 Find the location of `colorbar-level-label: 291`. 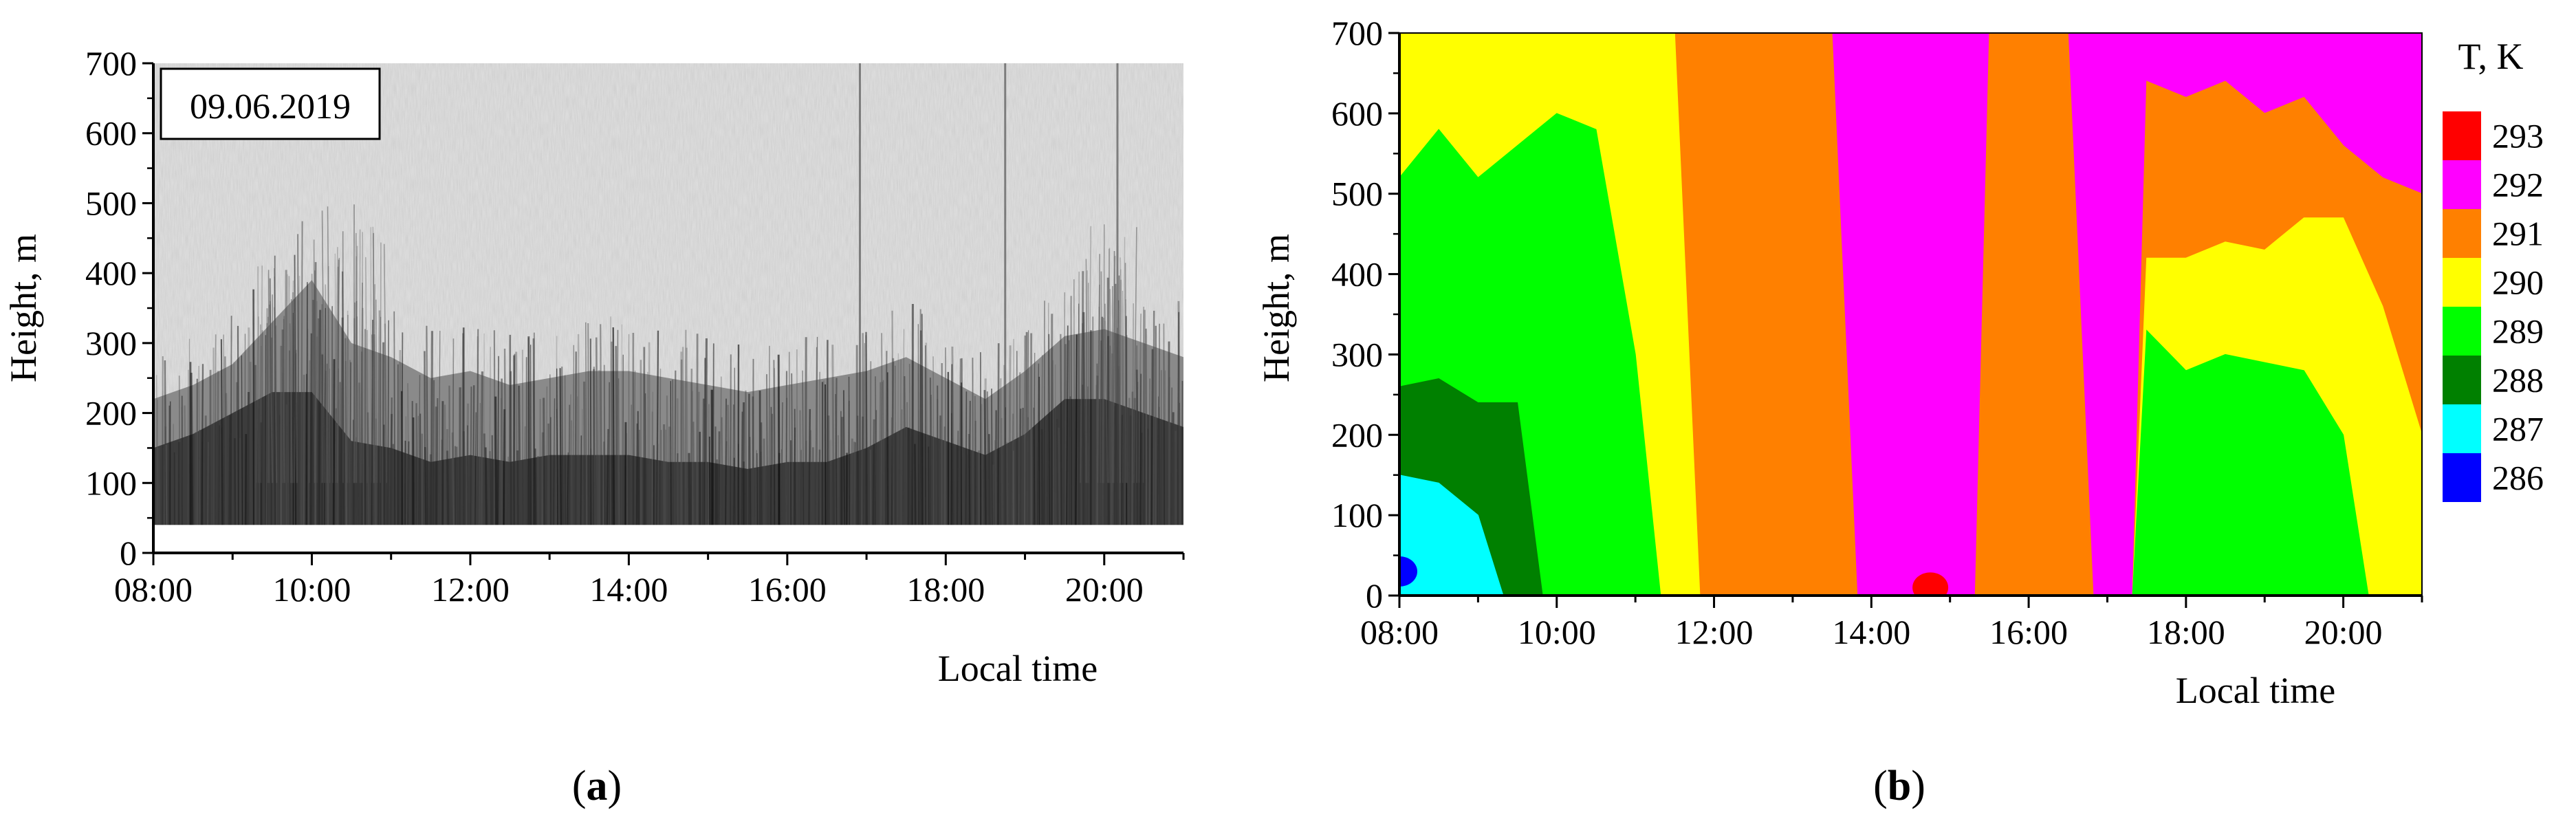

colorbar-level-label: 291 is located at coordinates (2518, 234).